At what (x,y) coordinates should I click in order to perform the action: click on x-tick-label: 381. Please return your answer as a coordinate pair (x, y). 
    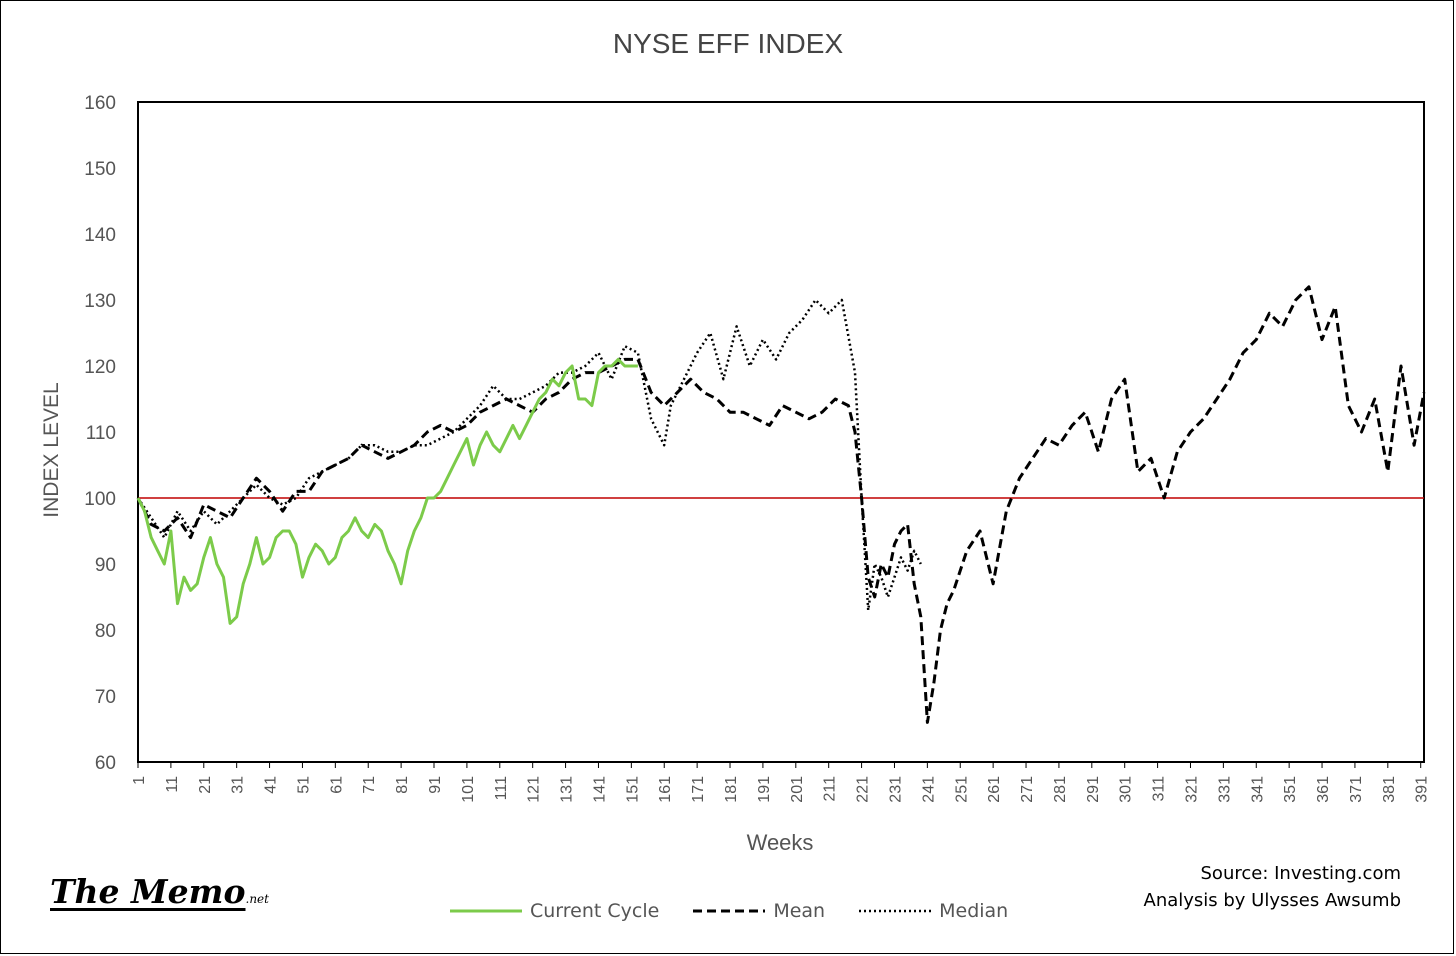
    Looking at the image, I should click on (1389, 789).